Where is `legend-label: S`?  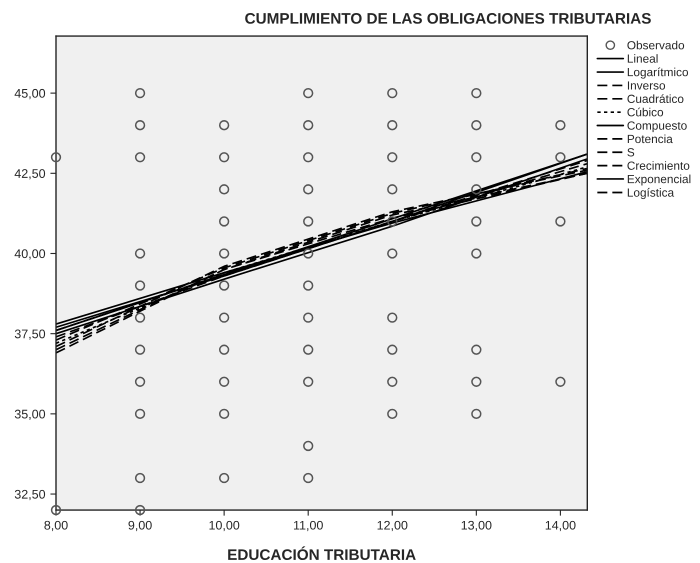 legend-label: S is located at coordinates (630, 152).